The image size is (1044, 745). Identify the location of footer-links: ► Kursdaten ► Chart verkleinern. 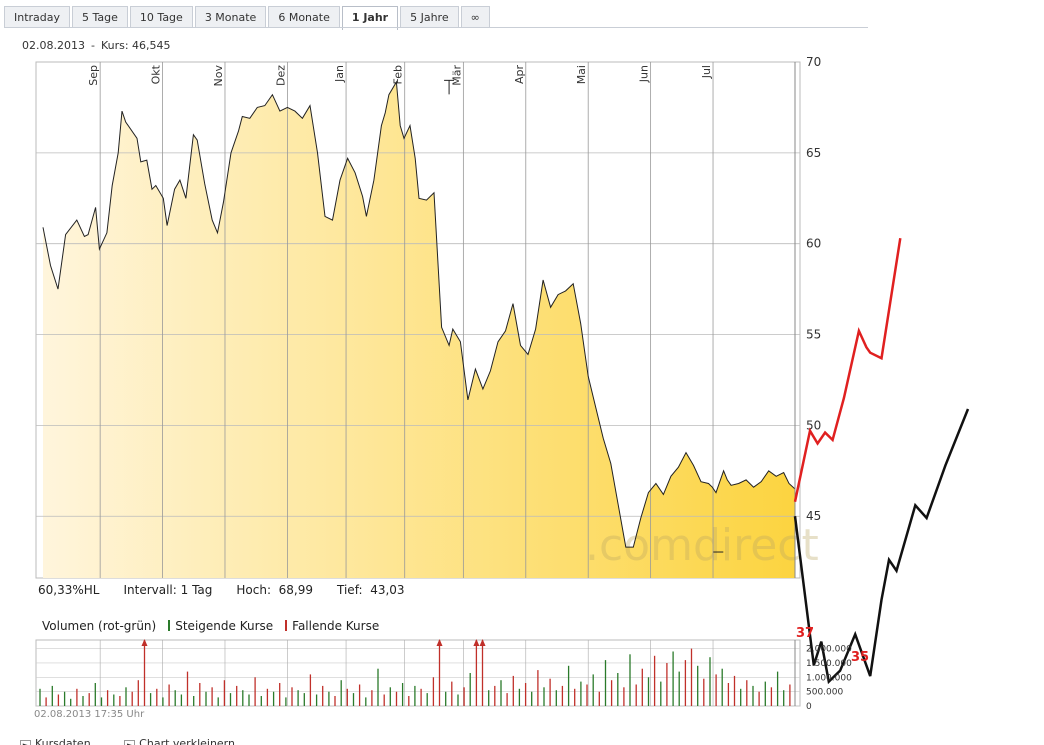
(142, 741).